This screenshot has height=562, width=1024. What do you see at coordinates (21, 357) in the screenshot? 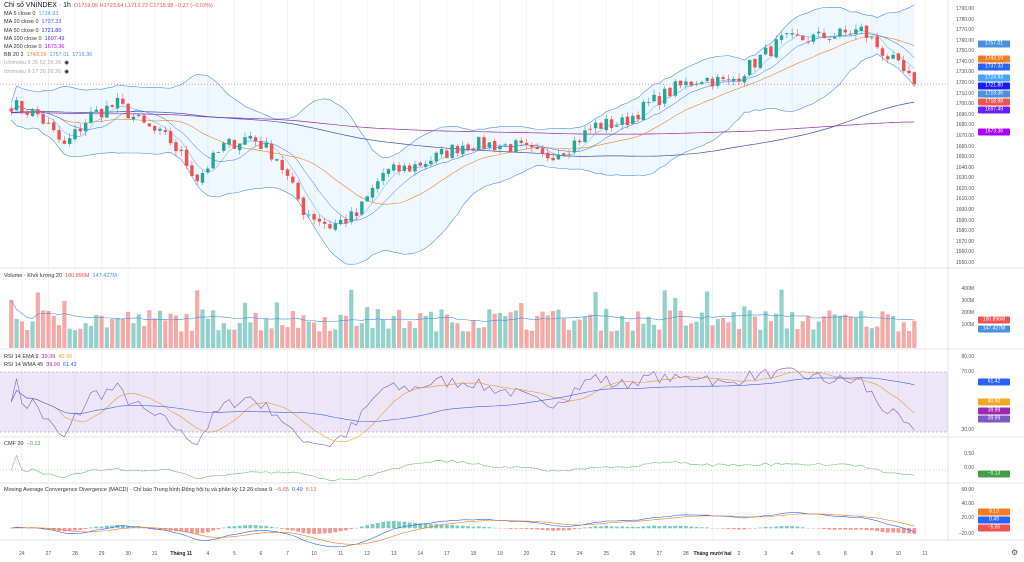
I see `rsi1-label: RSI 14 EMA 9` at bounding box center [21, 357].